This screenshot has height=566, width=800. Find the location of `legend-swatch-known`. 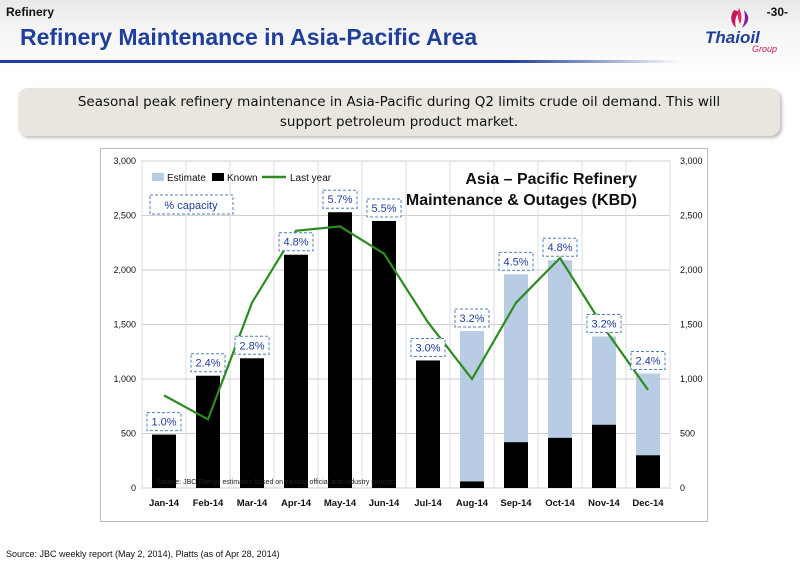

legend-swatch-known is located at coordinates (218, 177).